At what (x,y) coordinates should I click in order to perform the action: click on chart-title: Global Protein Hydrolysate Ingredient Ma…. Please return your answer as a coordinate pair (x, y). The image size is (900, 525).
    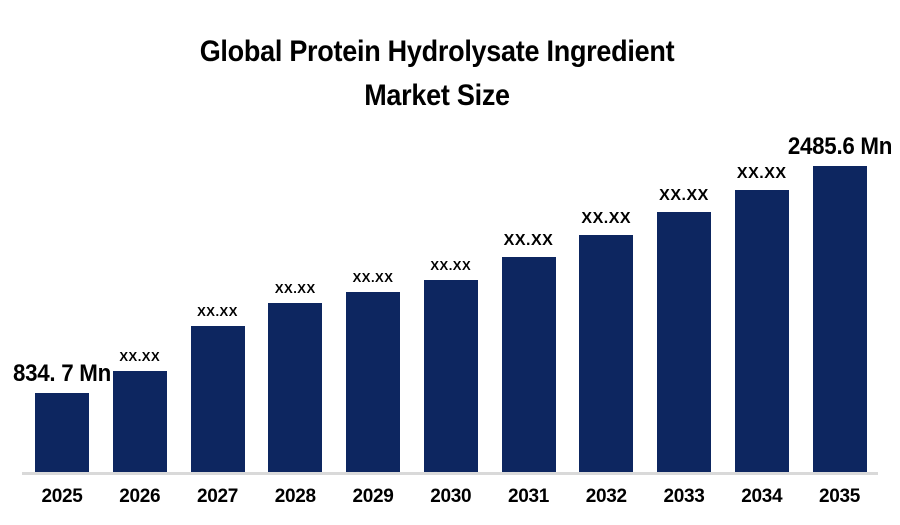
    Looking at the image, I should click on (437, 74).